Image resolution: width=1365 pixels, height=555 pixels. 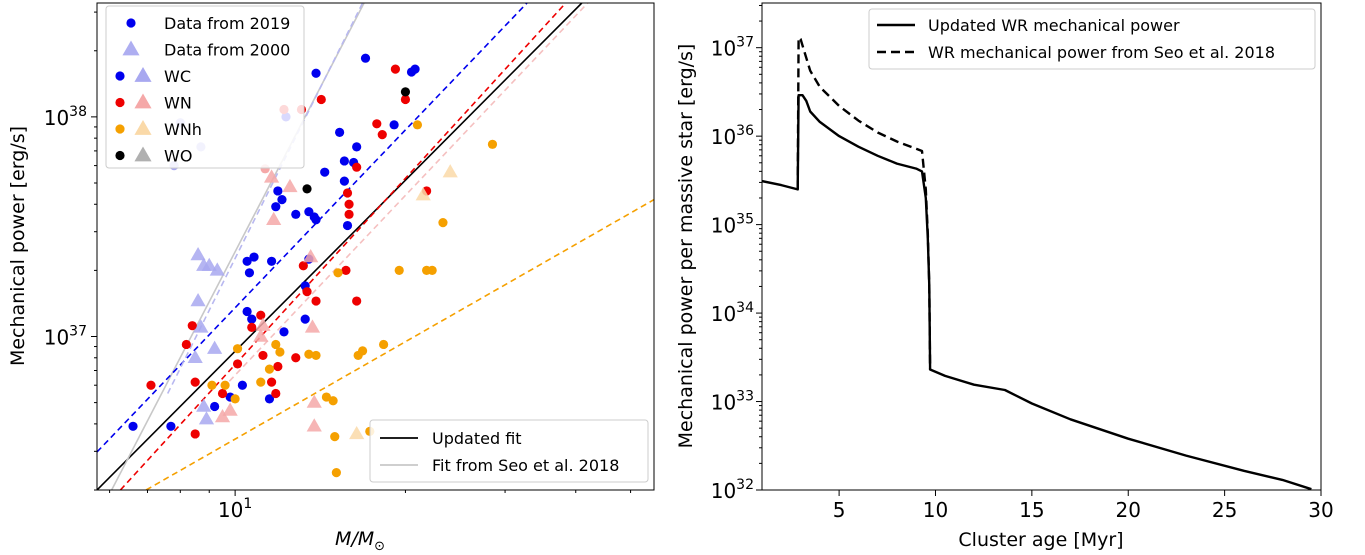 I want to click on r-legend-label-1: WR mechanical power from Seo et al. 2018, so click(x=1101, y=52).